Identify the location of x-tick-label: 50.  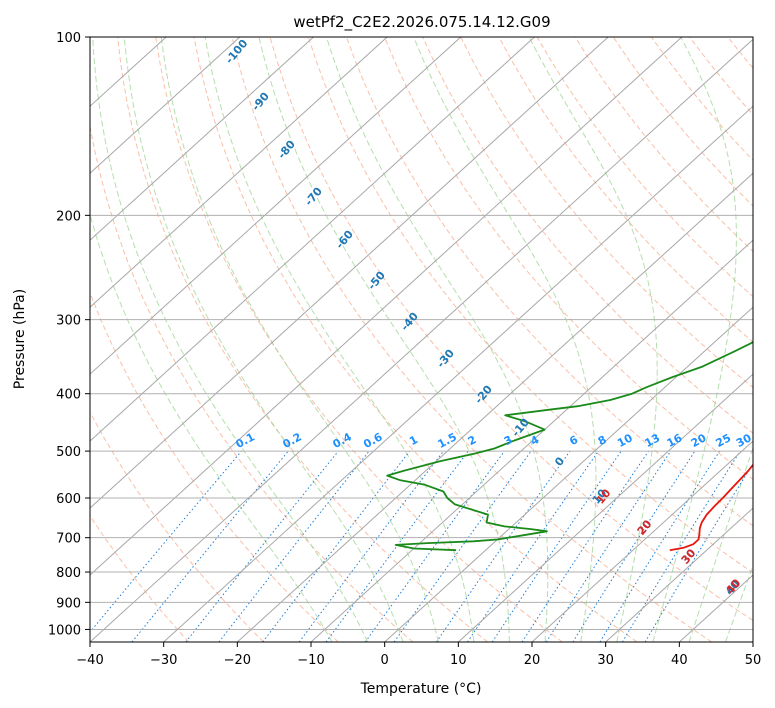
(753, 660).